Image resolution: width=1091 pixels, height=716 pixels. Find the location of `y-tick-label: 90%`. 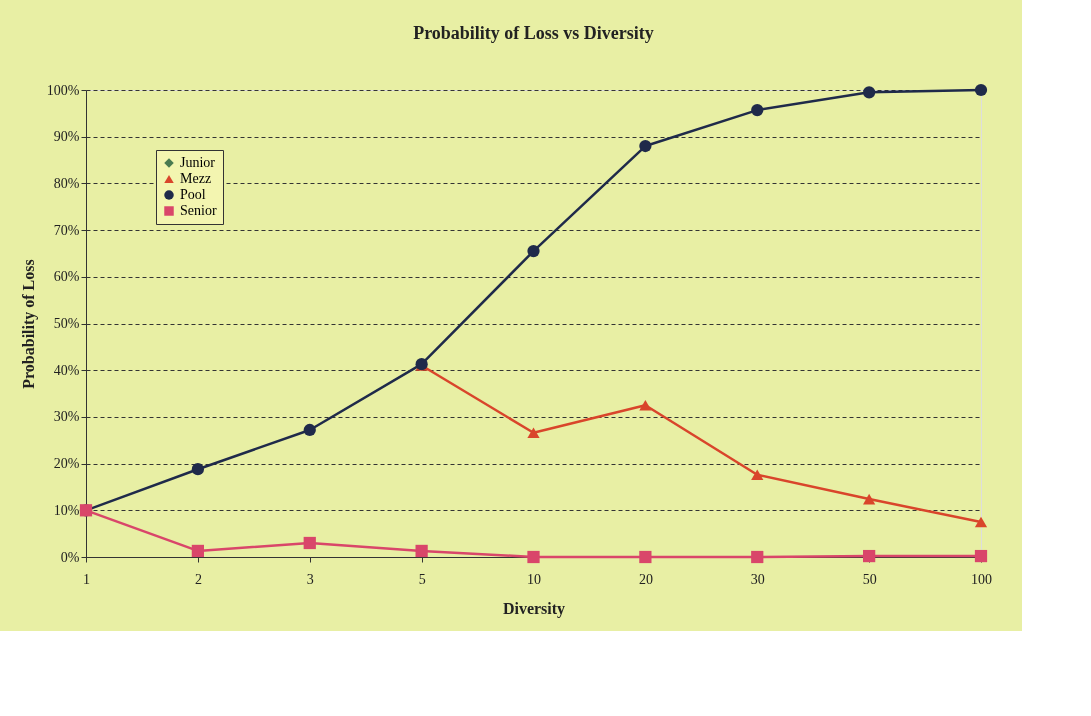

y-tick-label: 90% is located at coordinates (66, 137).